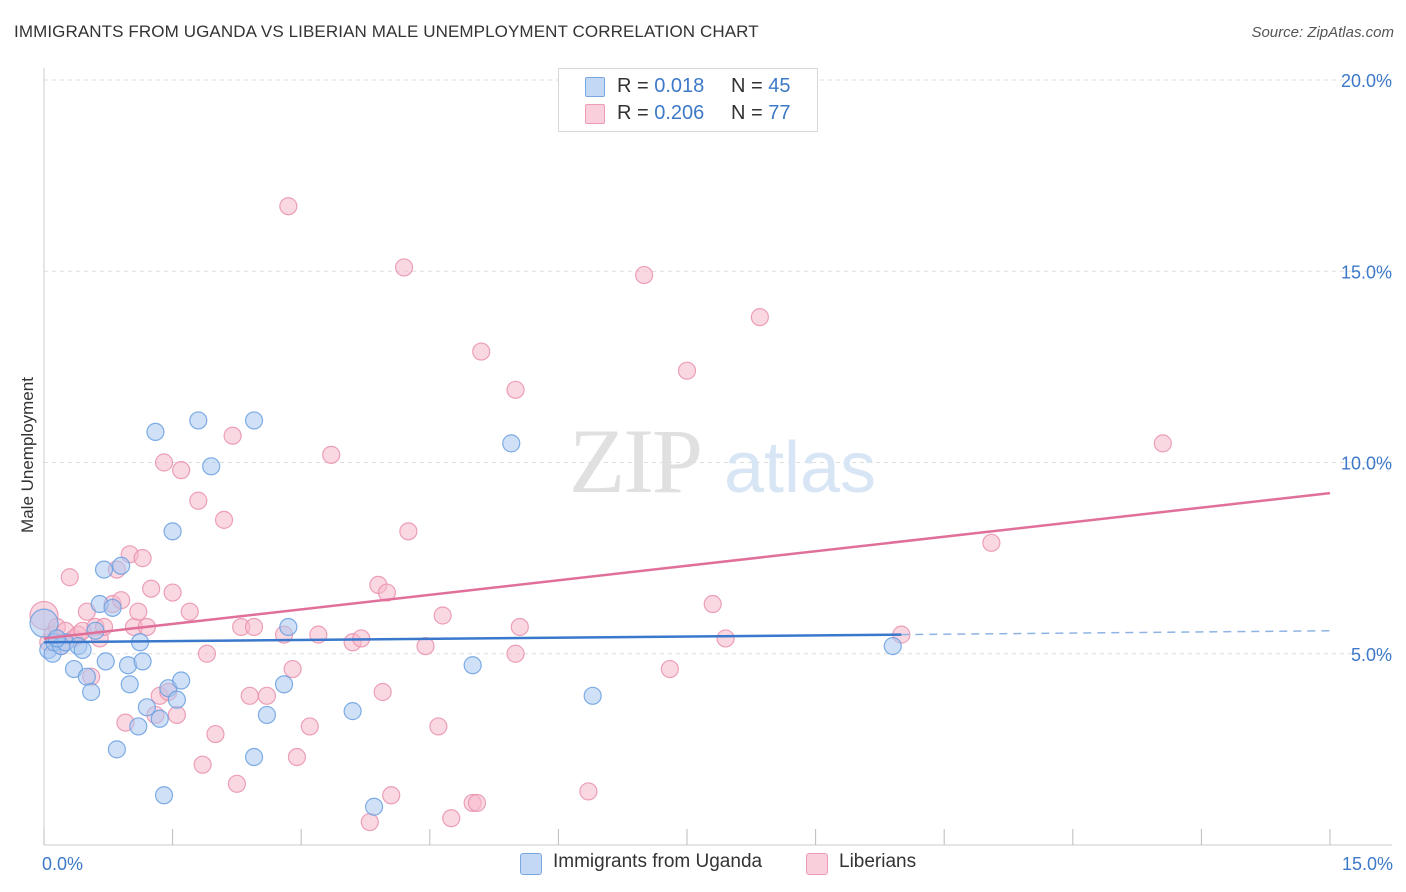 The image size is (1406, 892). Describe the element at coordinates (531, 864) in the screenshot. I see `bottom-legend-swatch-uganda` at that location.